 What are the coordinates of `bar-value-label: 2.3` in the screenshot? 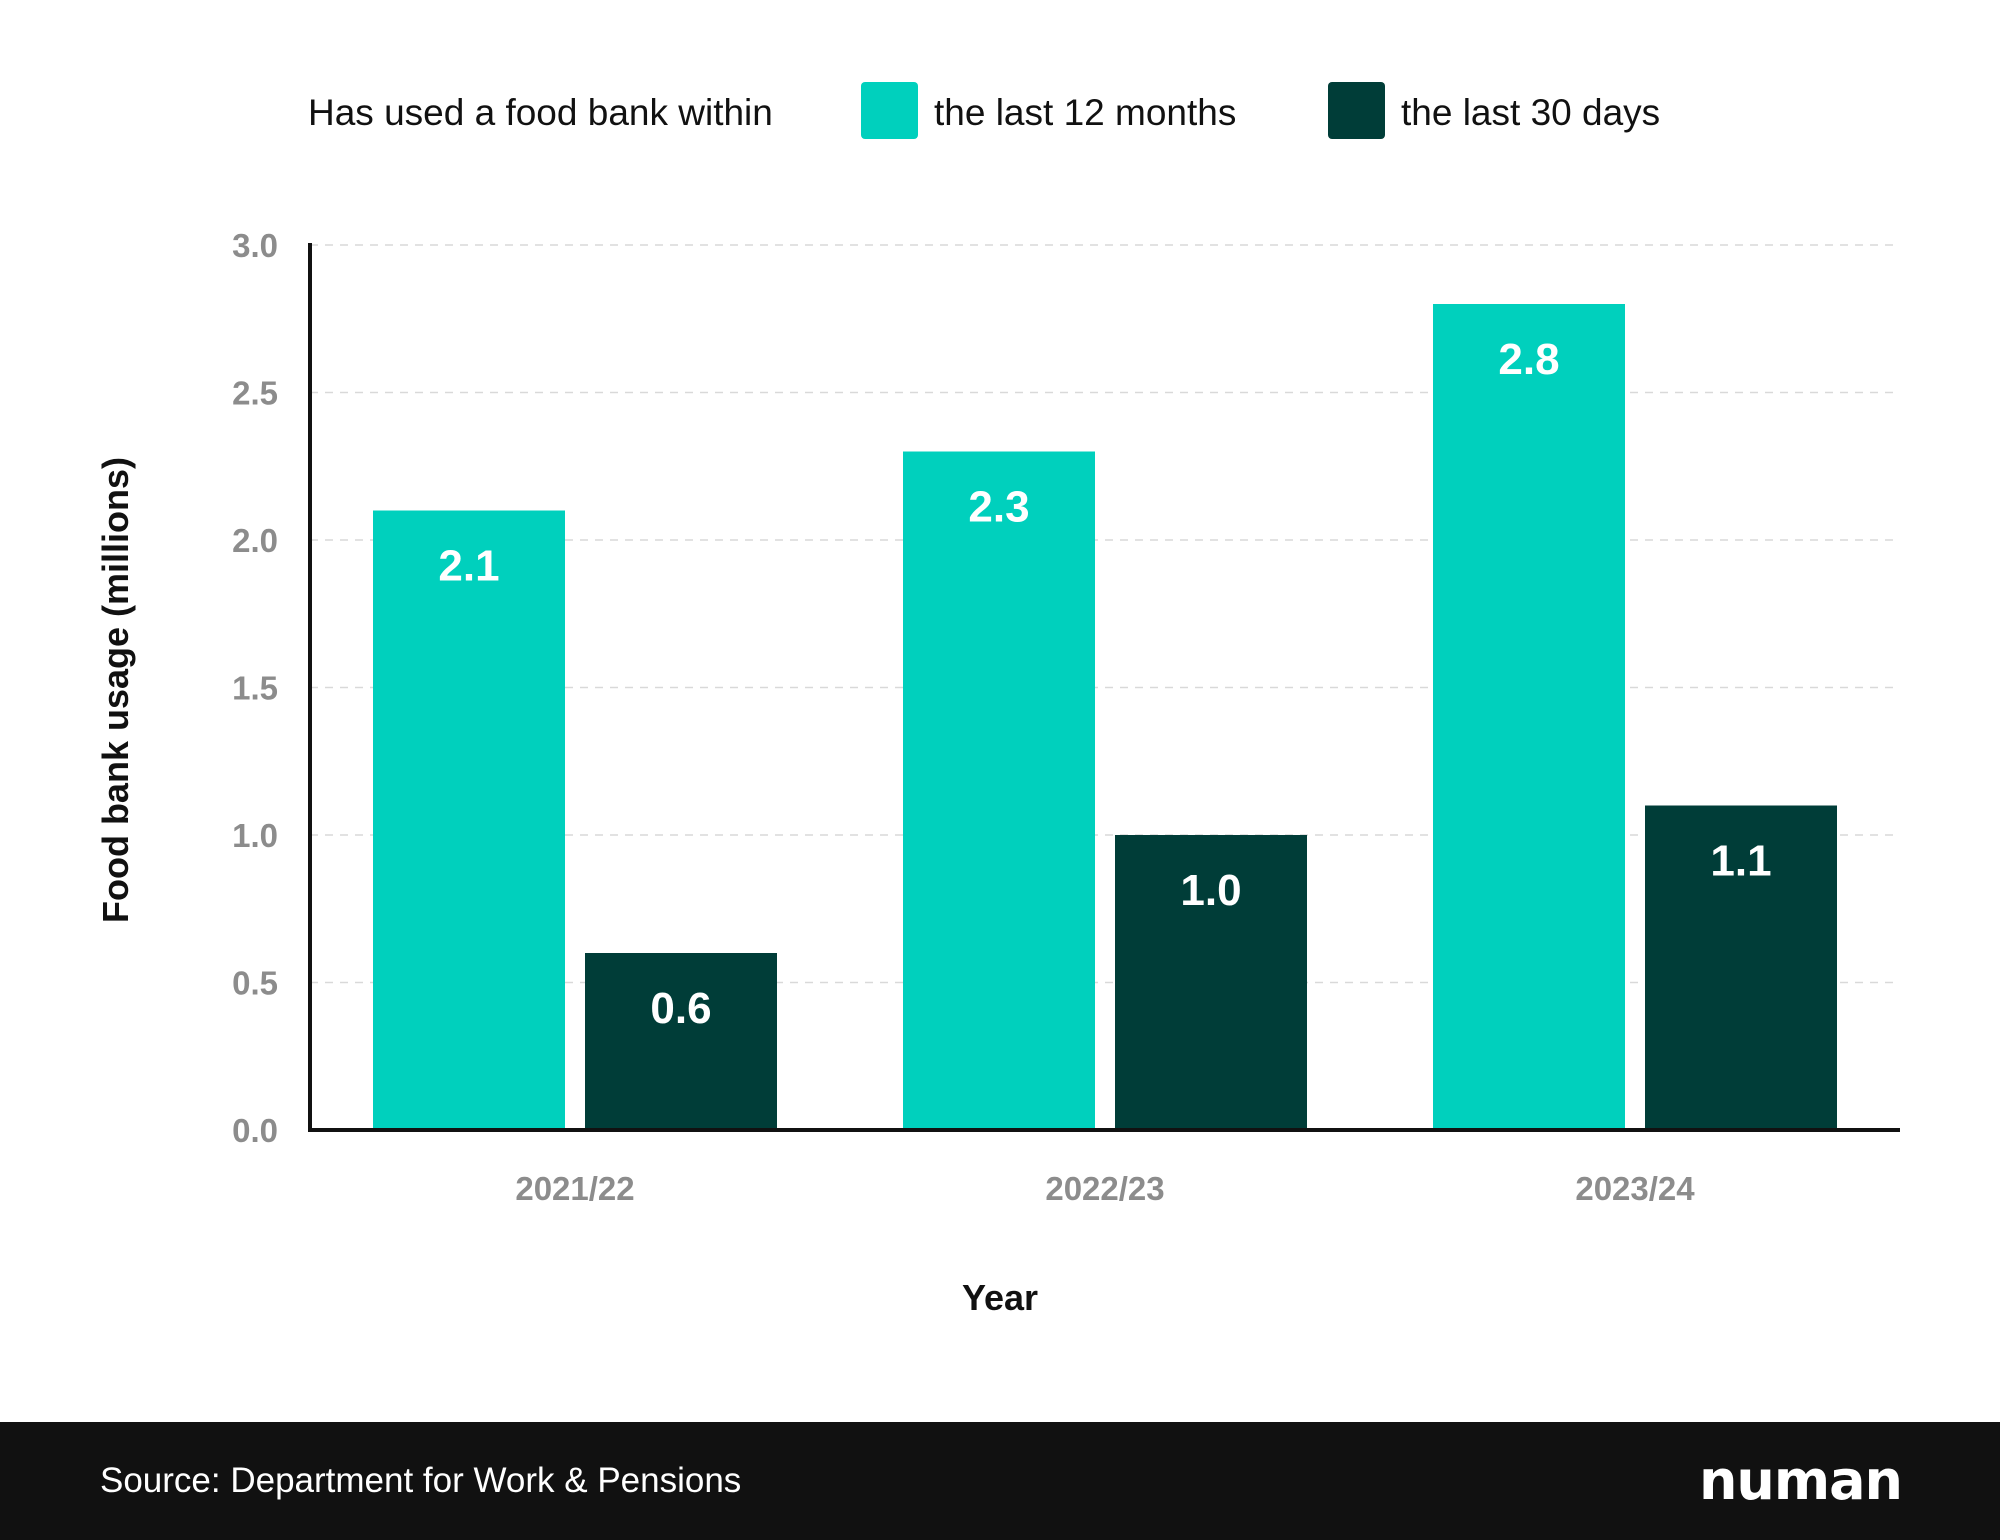 It's located at (998, 507).